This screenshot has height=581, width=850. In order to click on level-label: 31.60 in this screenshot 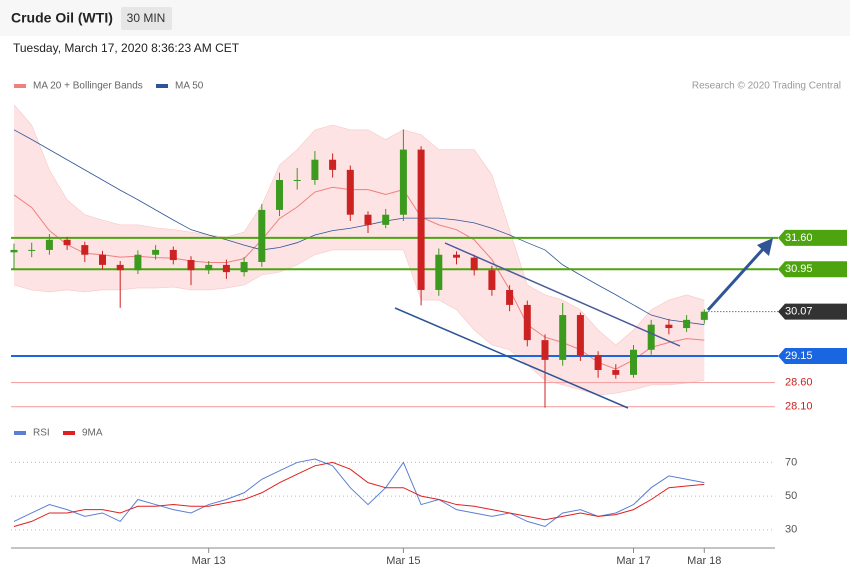, I will do `click(799, 238)`.